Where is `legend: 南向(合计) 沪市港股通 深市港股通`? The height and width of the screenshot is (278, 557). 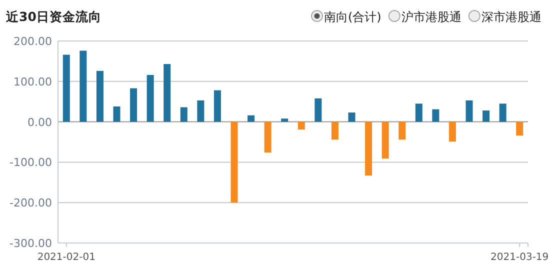 legend: 南向(合计) 沪市港股通 深市港股通 is located at coordinates (426, 17).